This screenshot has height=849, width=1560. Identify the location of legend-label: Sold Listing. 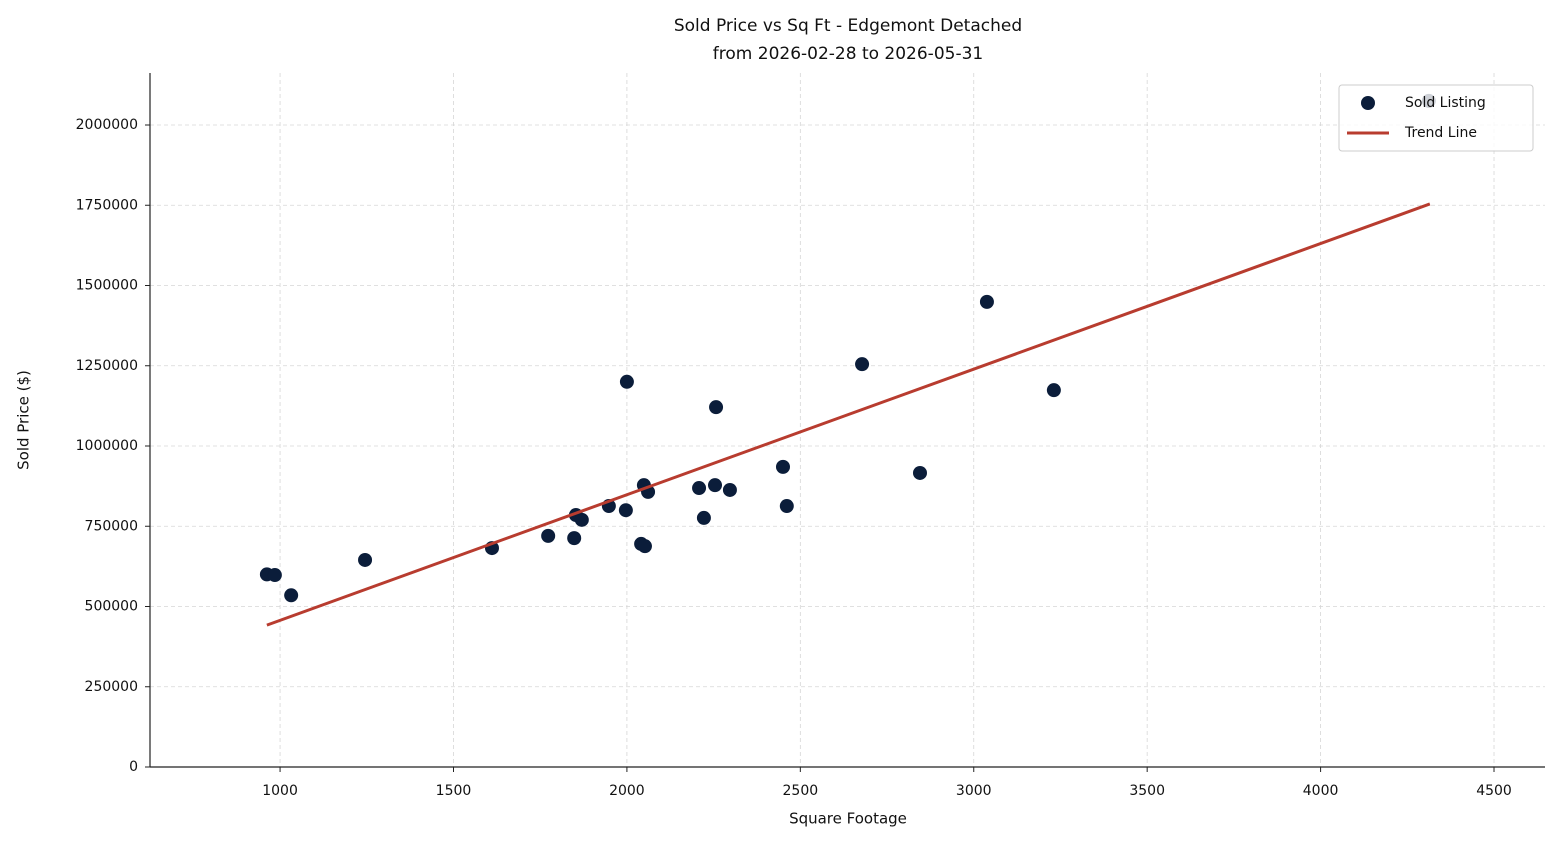
(1445, 103).